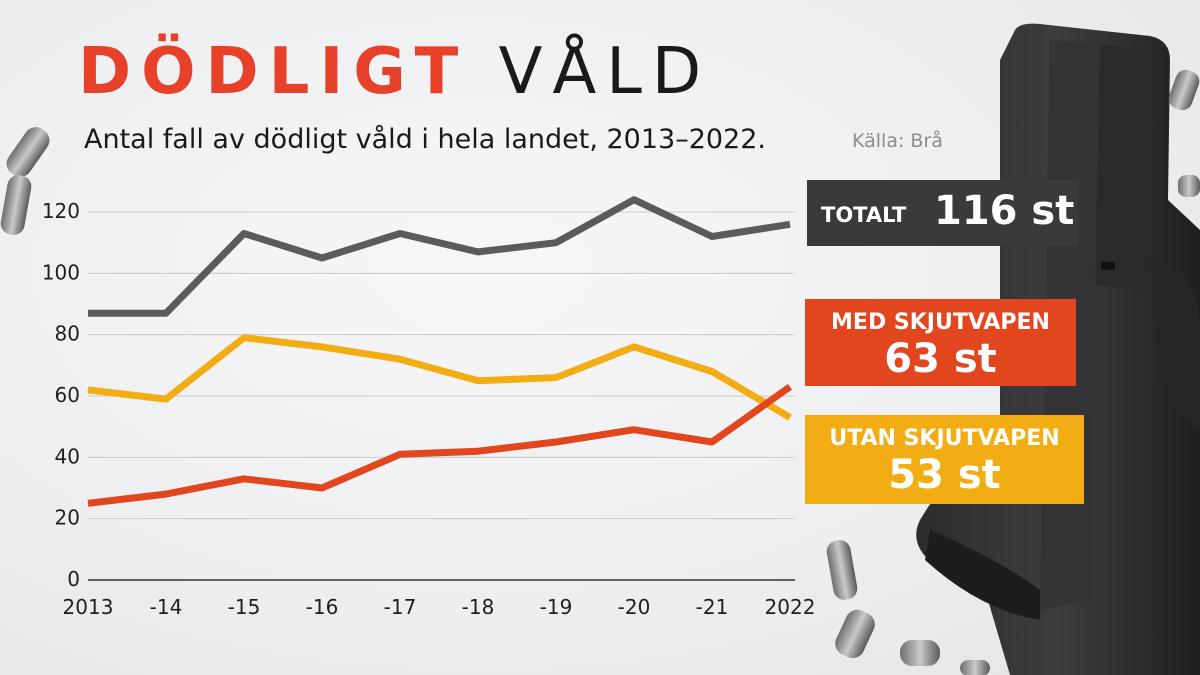 The image size is (1200, 675). I want to click on y-tick-label: 0, so click(73, 579).